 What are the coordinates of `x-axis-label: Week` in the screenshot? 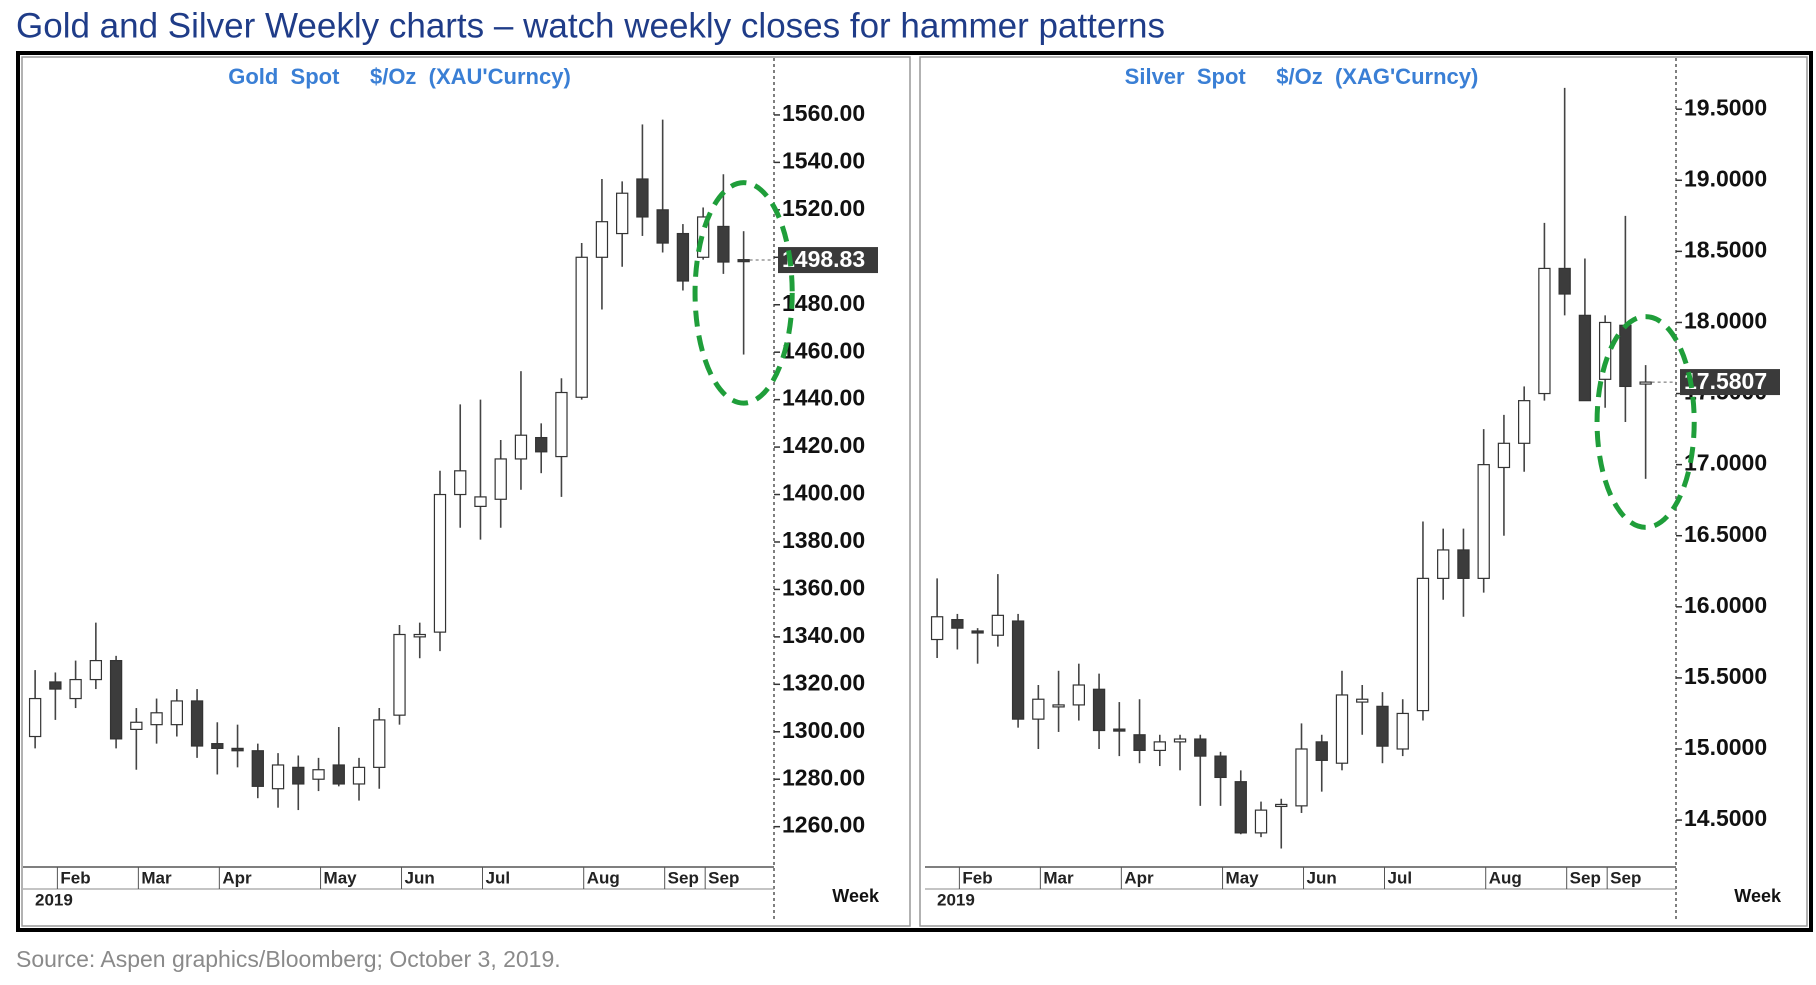 It's located at (1758, 896).